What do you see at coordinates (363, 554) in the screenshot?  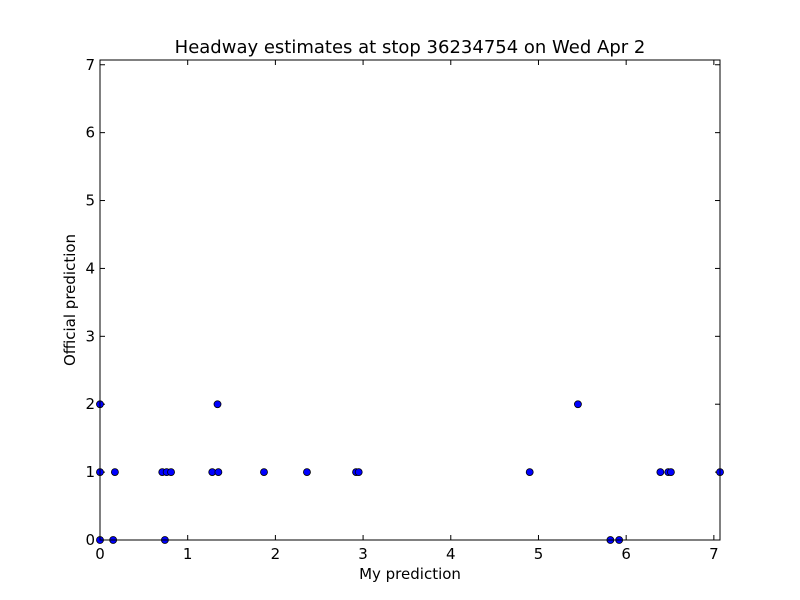 I see `x-tick-label: 3` at bounding box center [363, 554].